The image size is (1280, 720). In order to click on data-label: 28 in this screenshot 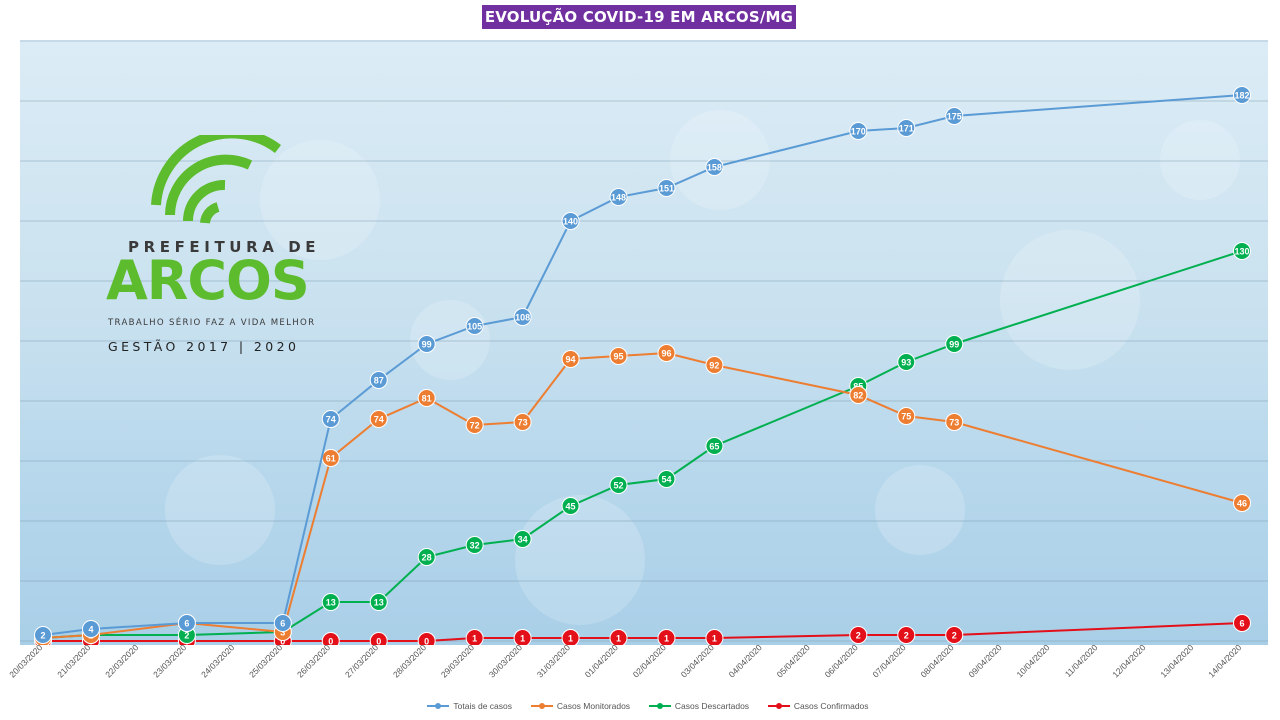, I will do `click(427, 557)`.